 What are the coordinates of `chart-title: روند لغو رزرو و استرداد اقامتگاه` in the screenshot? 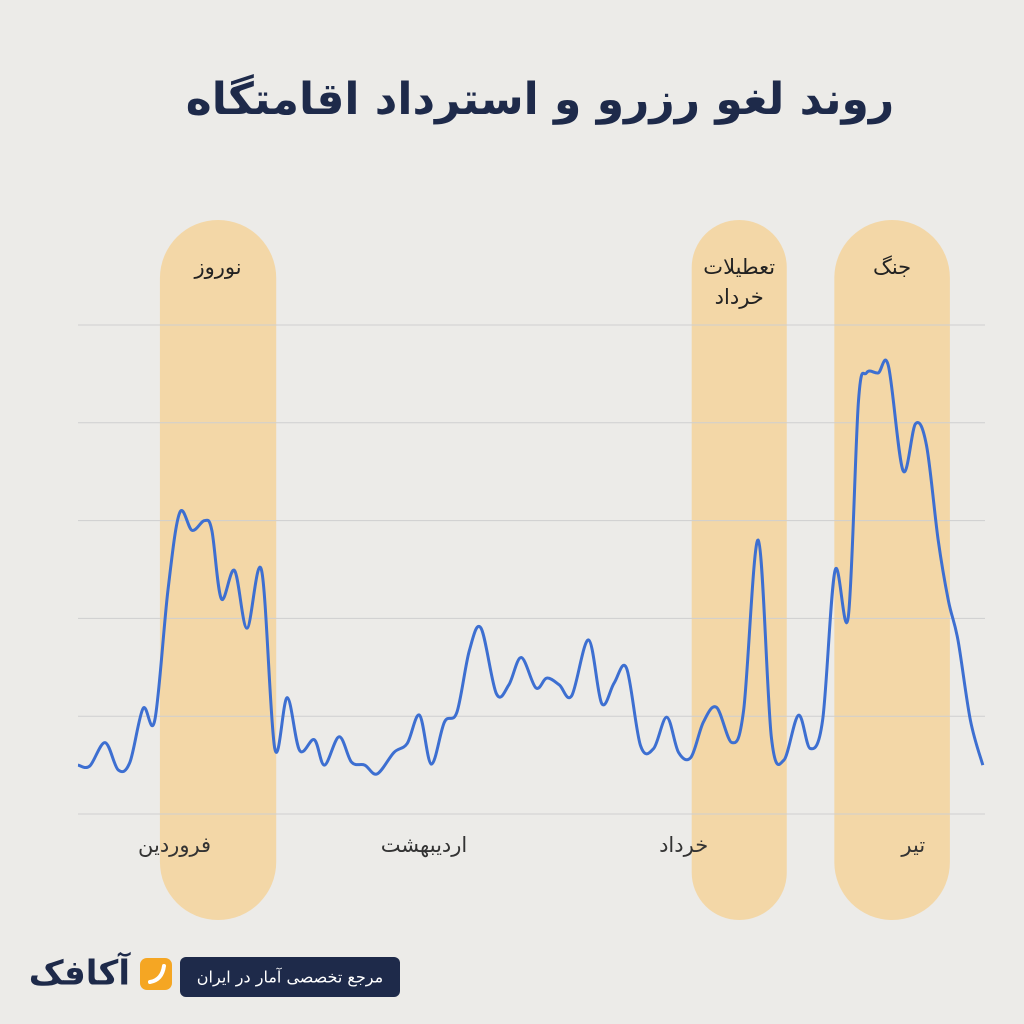 It's located at (540, 99).